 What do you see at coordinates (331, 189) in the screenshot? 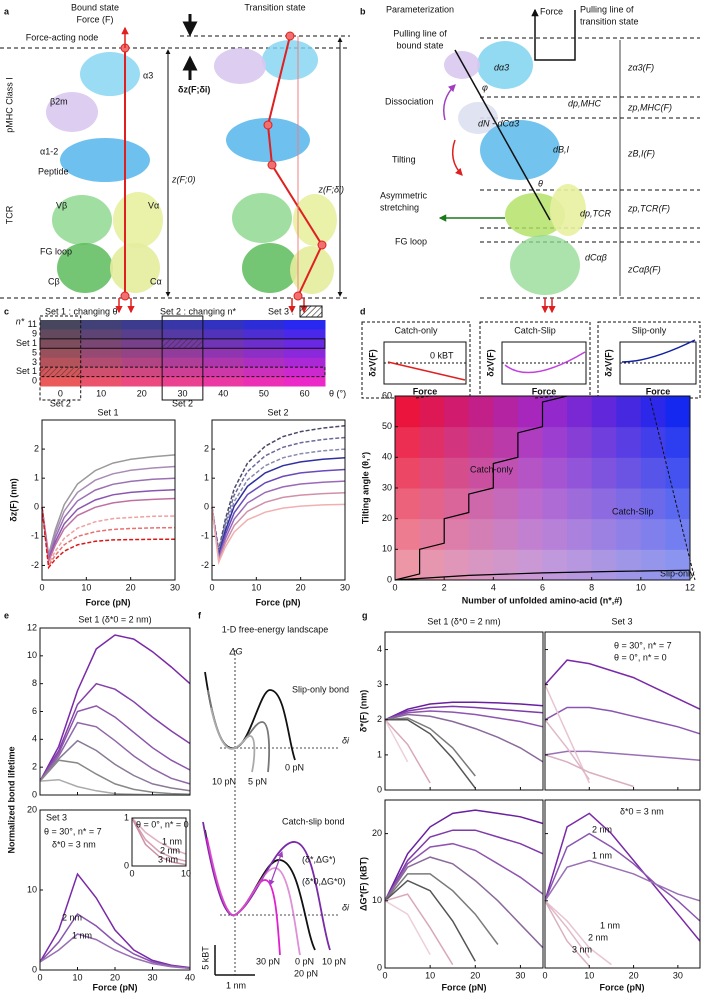
I see `annotation: z(F;δi)` at bounding box center [331, 189].